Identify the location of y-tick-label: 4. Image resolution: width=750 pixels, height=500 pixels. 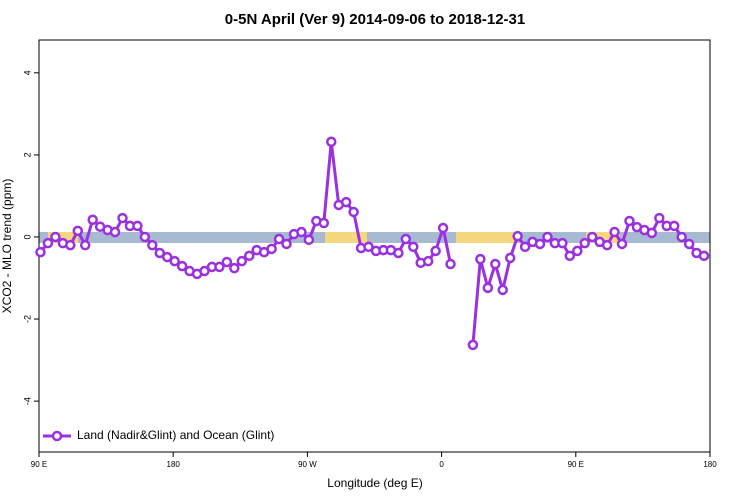
(27, 72).